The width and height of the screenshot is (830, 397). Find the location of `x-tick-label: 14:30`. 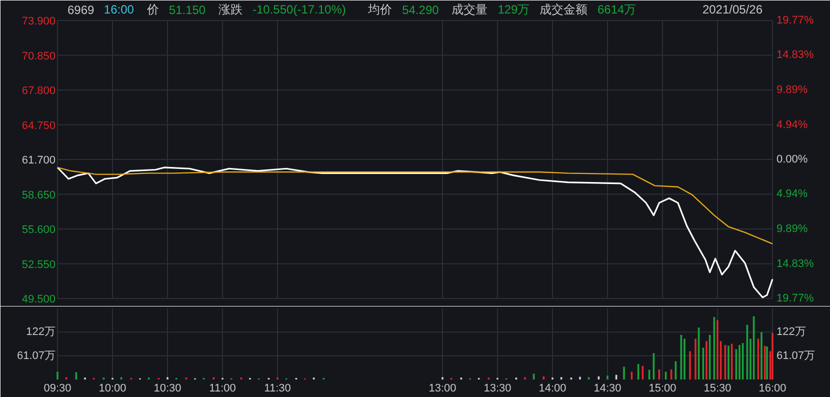

x-tick-label: 14:30 is located at coordinates (608, 388).